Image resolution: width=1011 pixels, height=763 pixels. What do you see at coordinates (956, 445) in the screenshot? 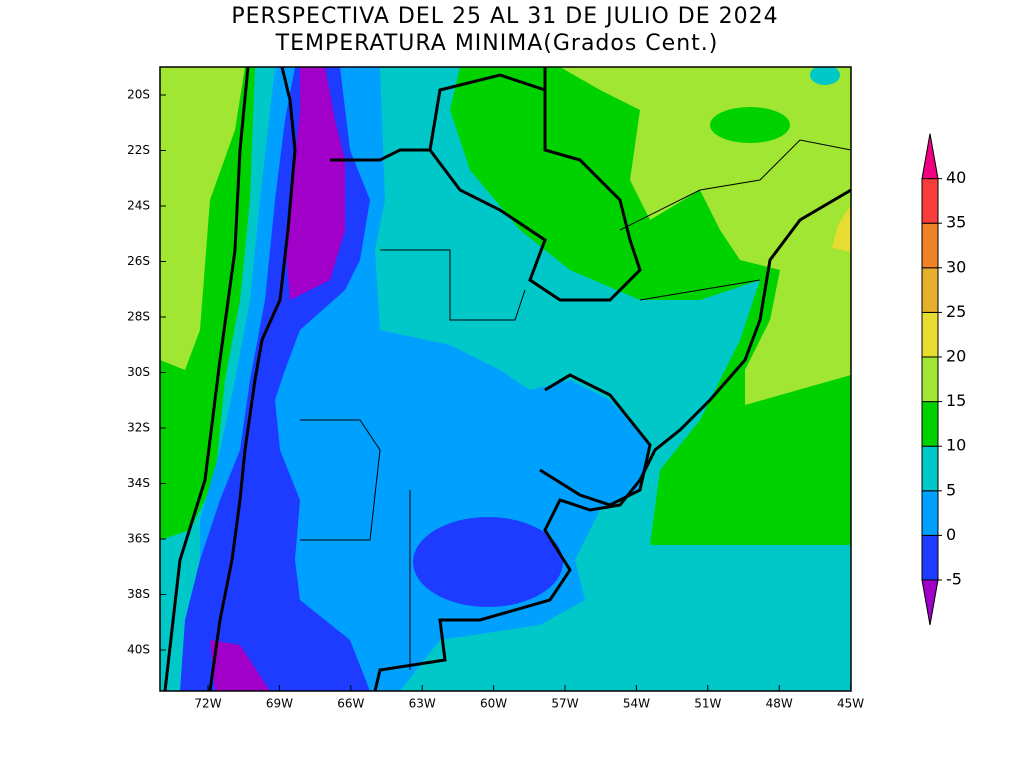
I see `colorbar-label: 10` at bounding box center [956, 445].